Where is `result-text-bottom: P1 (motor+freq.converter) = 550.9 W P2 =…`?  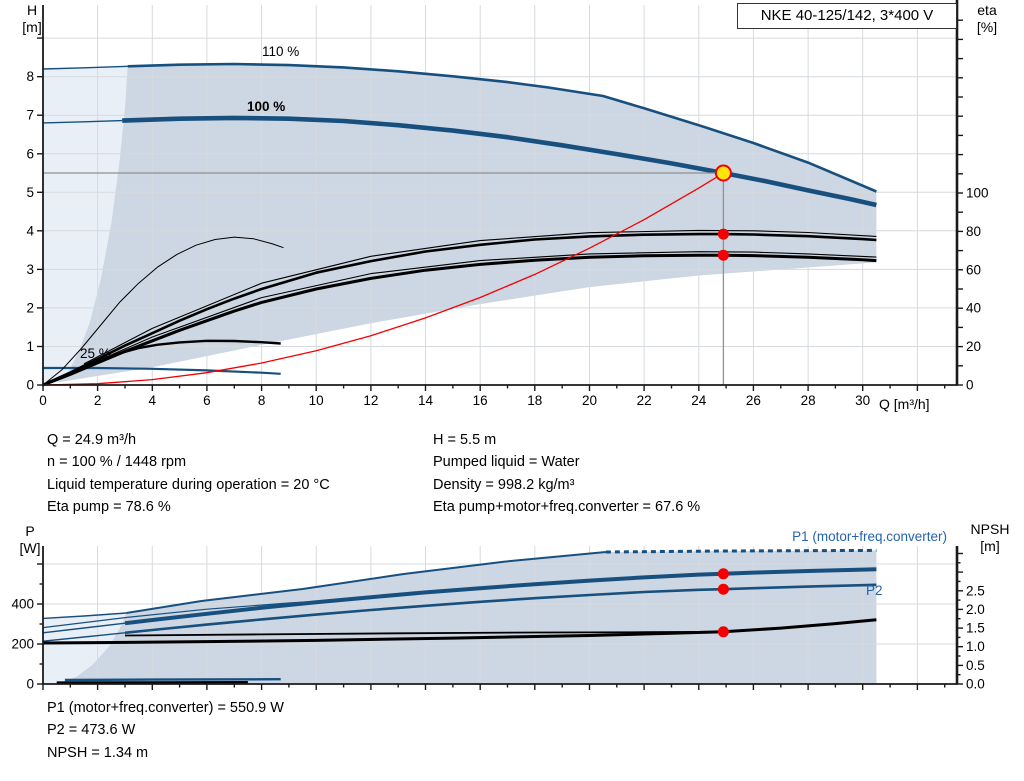 result-text-bottom: P1 (motor+freq.converter) = 550.9 W P2 =… is located at coordinates (165, 730).